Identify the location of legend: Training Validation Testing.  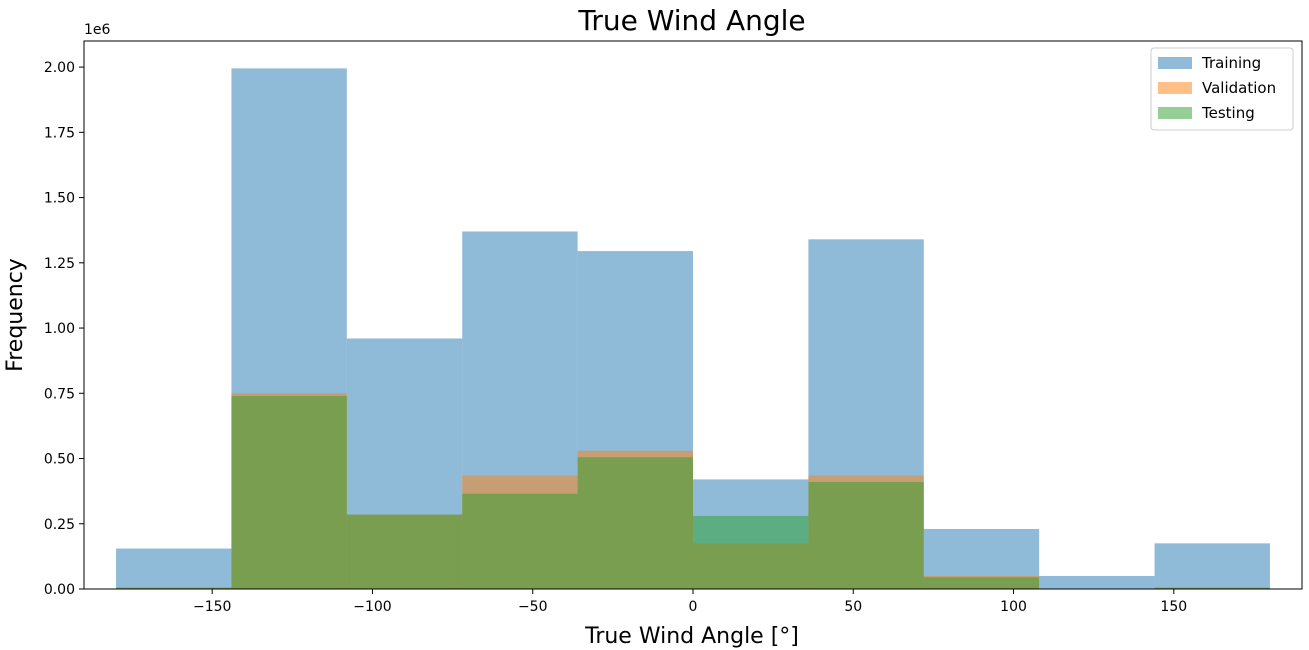
(1222, 89).